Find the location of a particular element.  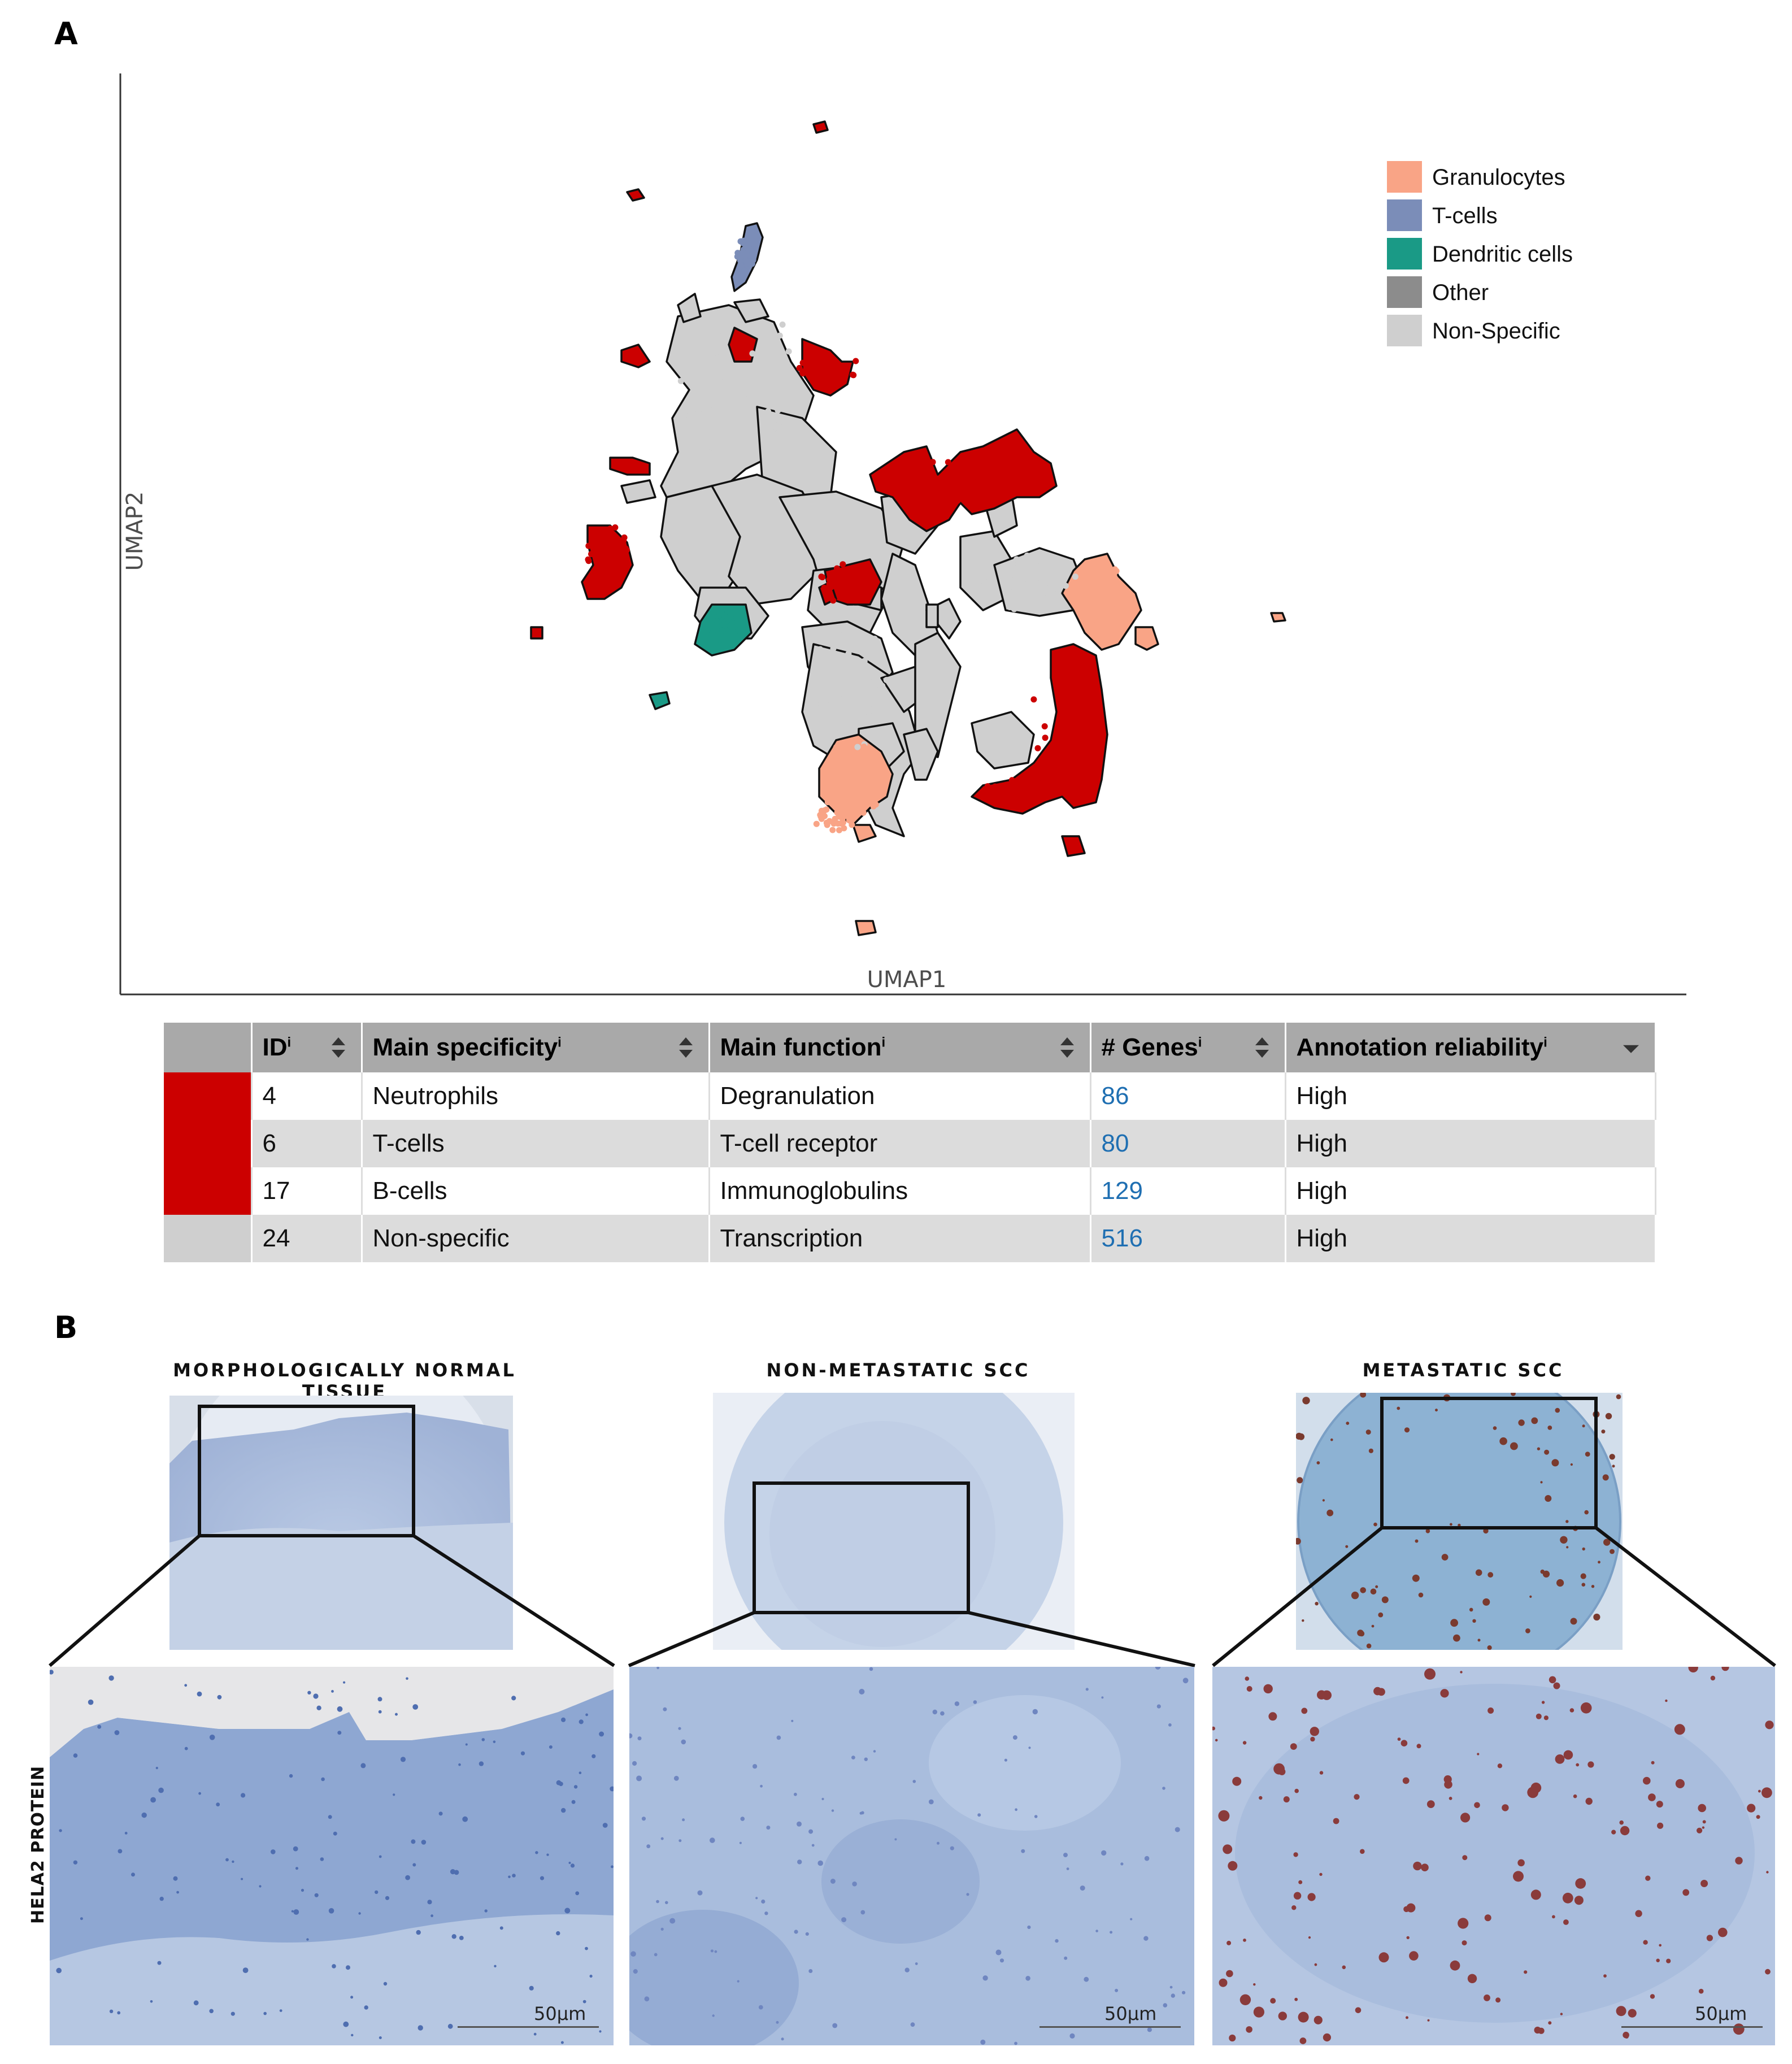

header-genes: # Genesi is located at coordinates (1188, 1047).